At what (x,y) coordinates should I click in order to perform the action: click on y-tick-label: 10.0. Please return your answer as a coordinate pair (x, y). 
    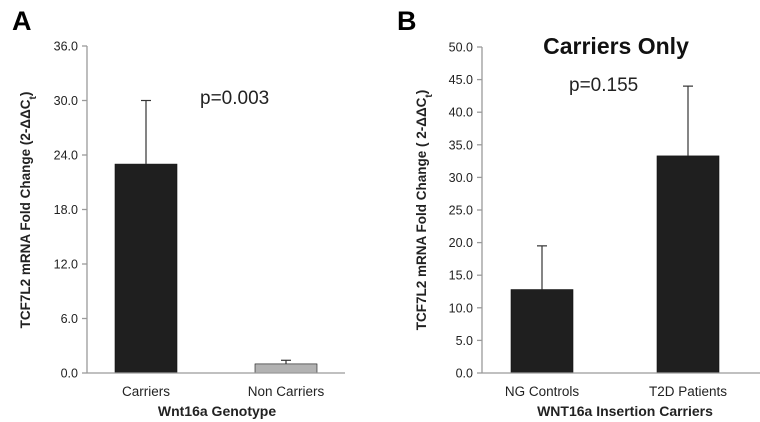
    Looking at the image, I should click on (461, 308).